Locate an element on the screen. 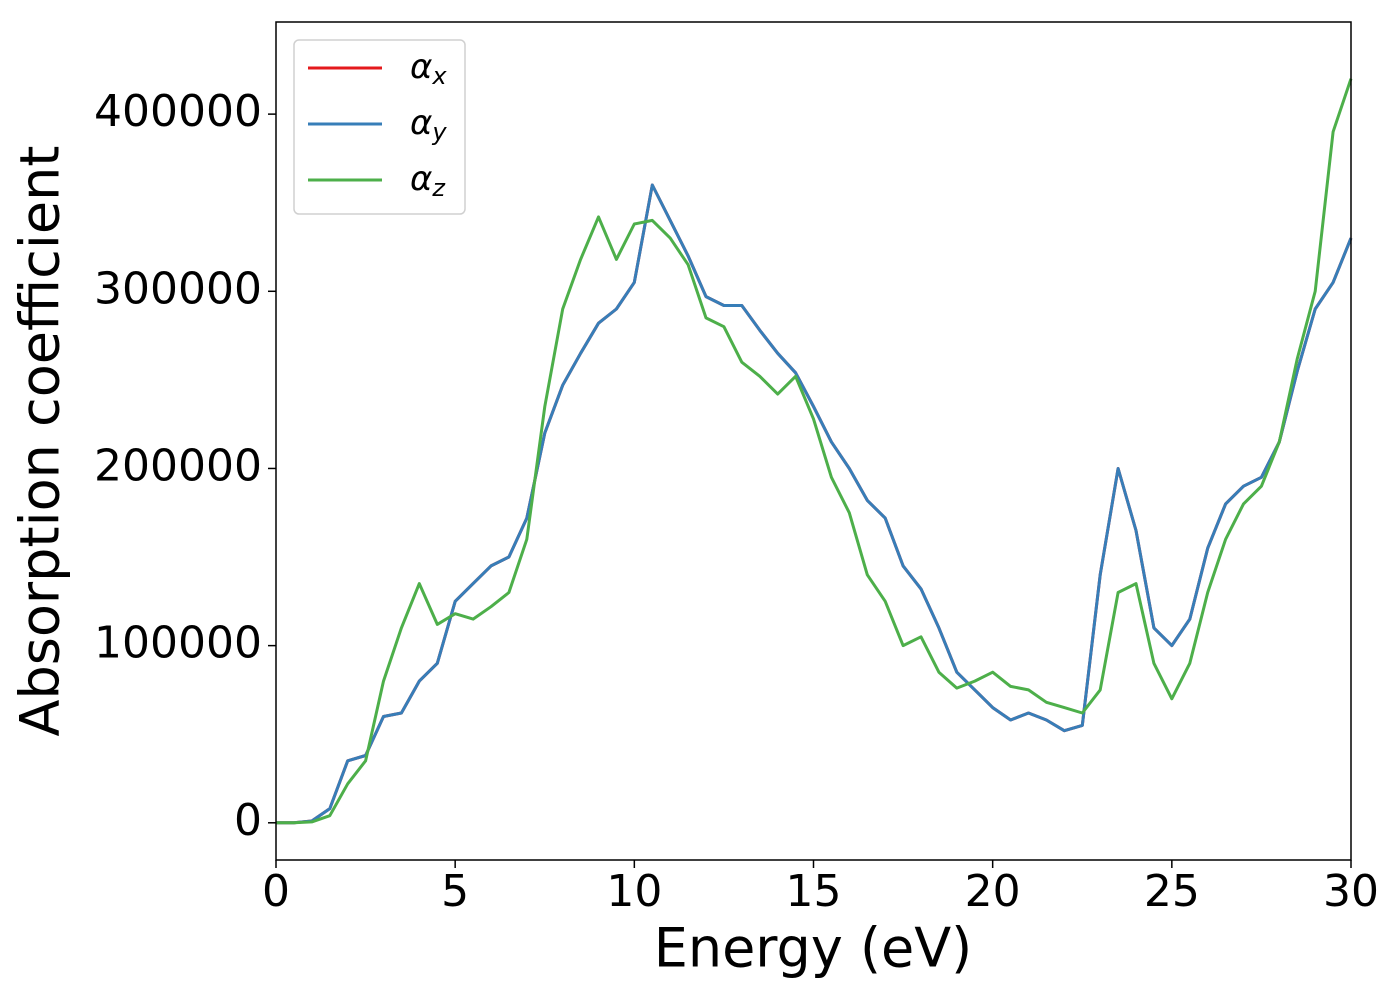 The width and height of the screenshot is (1400, 1000). y-tick-label: 400000 is located at coordinates (178, 111).